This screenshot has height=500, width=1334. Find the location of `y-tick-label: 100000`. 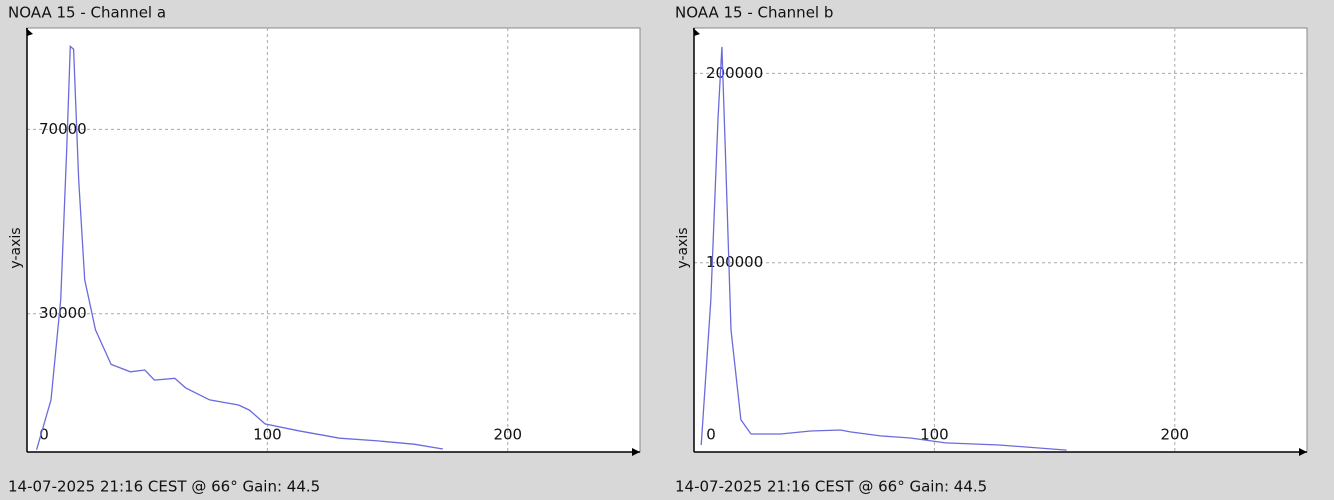

y-tick-label: 100000 is located at coordinates (734, 262).